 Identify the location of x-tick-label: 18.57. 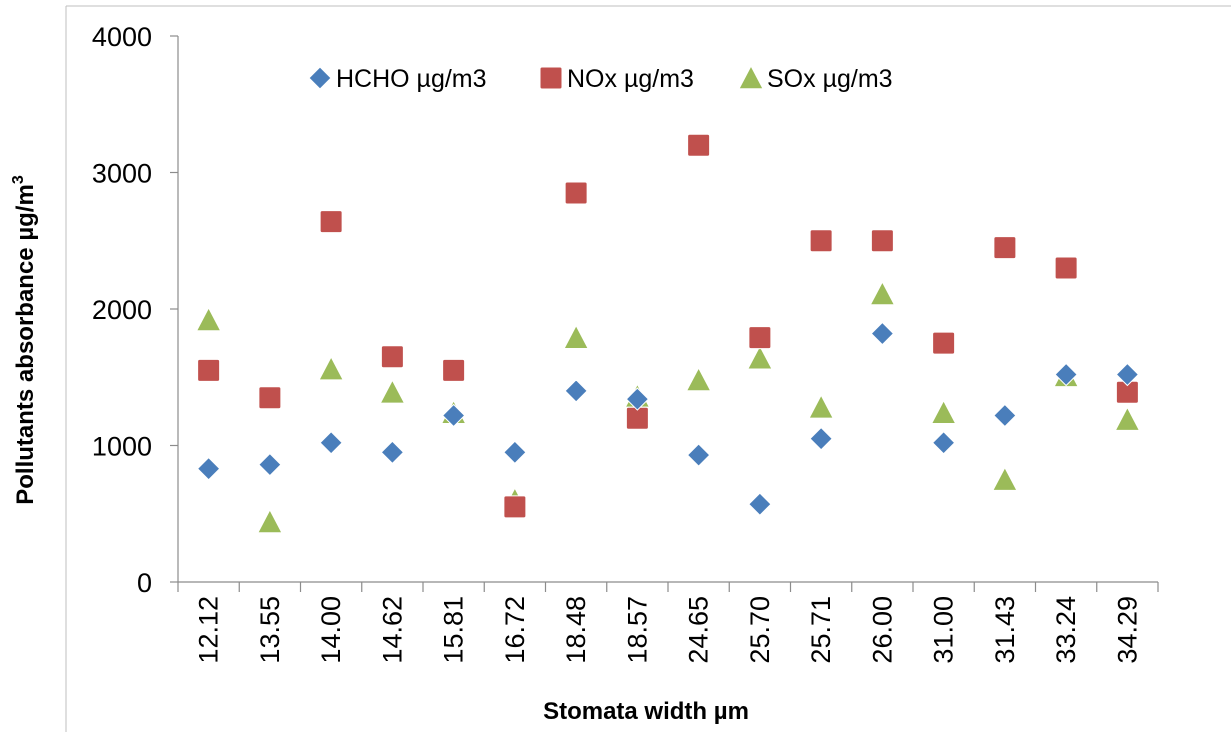
(637, 630).